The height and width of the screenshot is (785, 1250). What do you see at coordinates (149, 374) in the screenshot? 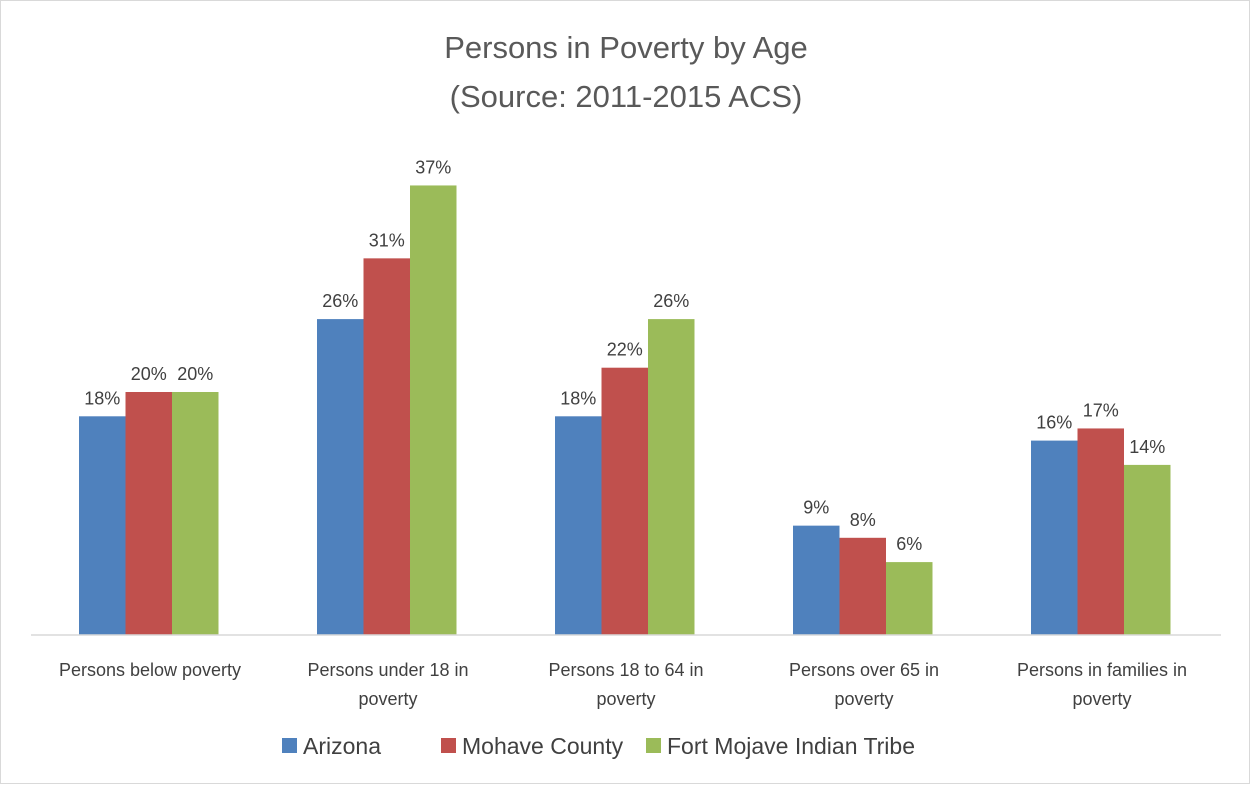
I see `data-label-1-0: 20%` at bounding box center [149, 374].